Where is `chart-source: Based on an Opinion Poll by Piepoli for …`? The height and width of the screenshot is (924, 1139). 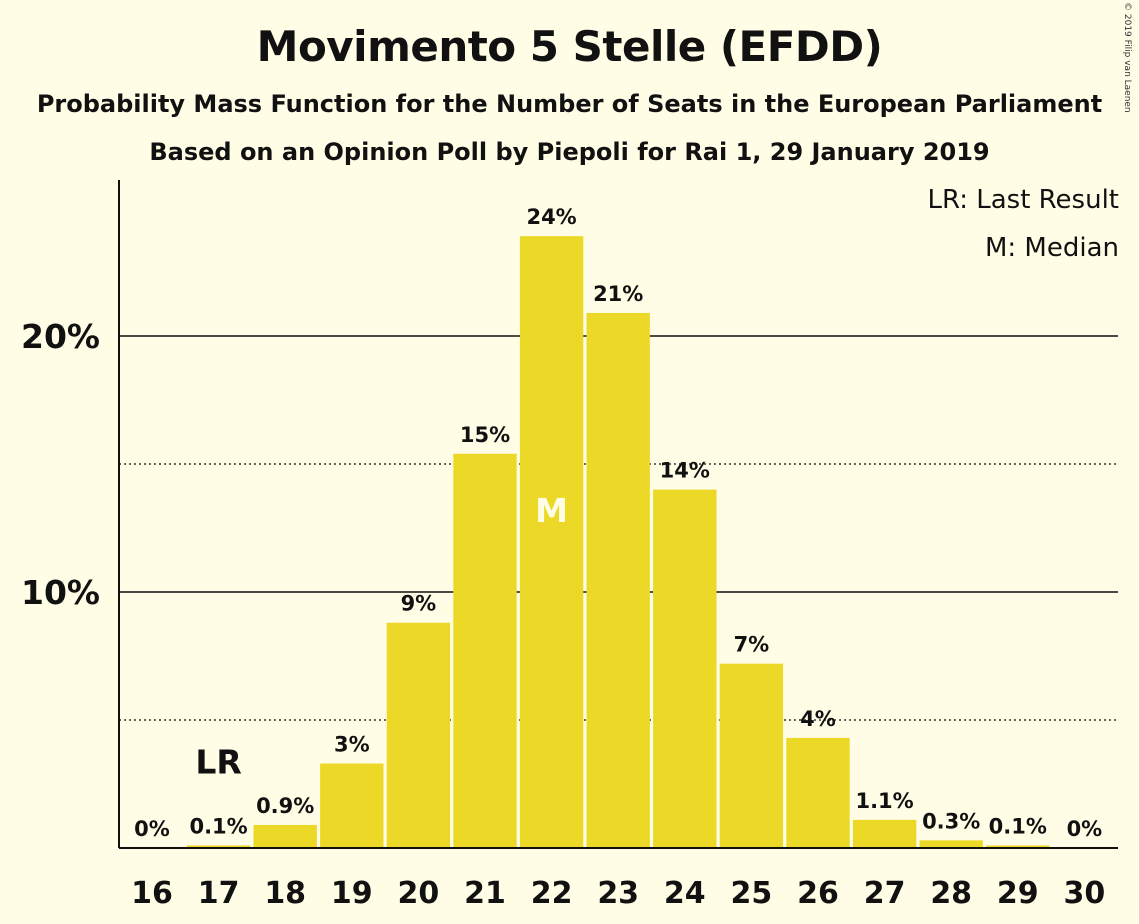 chart-source: Based on an Opinion Poll by Piepoli for … is located at coordinates (569, 152).